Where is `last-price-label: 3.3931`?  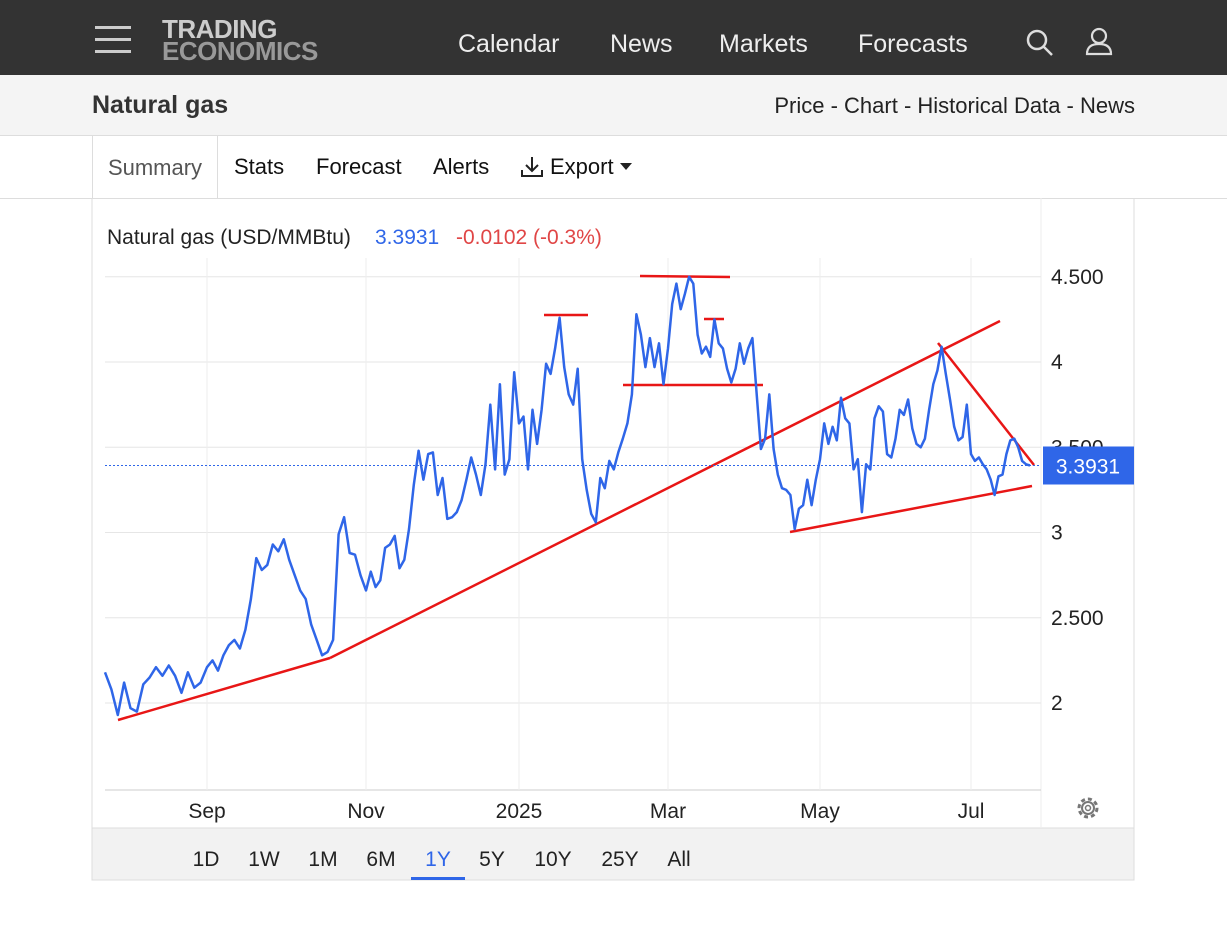
last-price-label: 3.3931 is located at coordinates (1088, 466).